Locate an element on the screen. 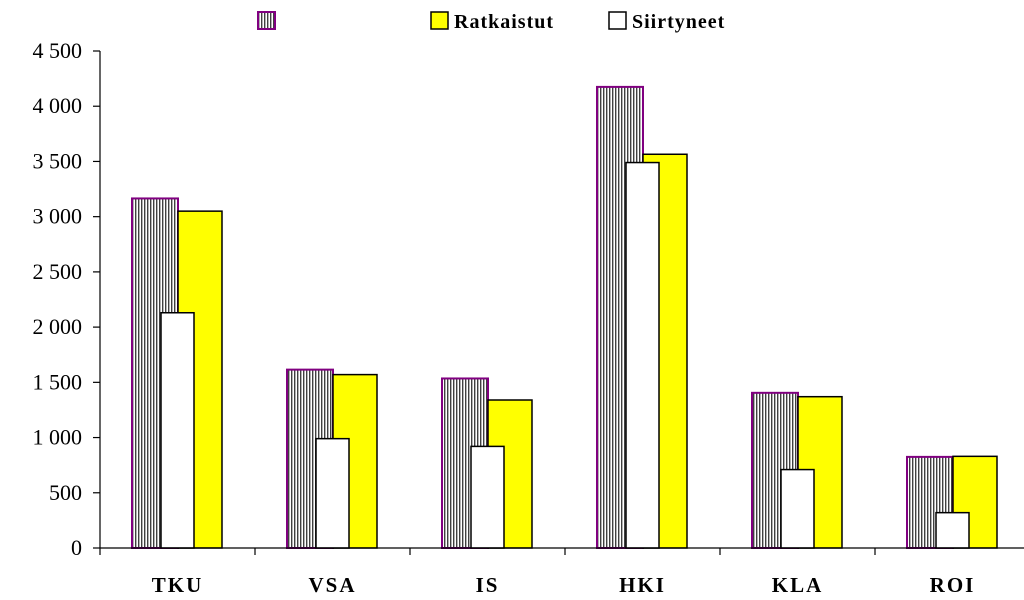 The width and height of the screenshot is (1024, 600). legend: Ratkaistut Siirtyneet is located at coordinates (491, 22).